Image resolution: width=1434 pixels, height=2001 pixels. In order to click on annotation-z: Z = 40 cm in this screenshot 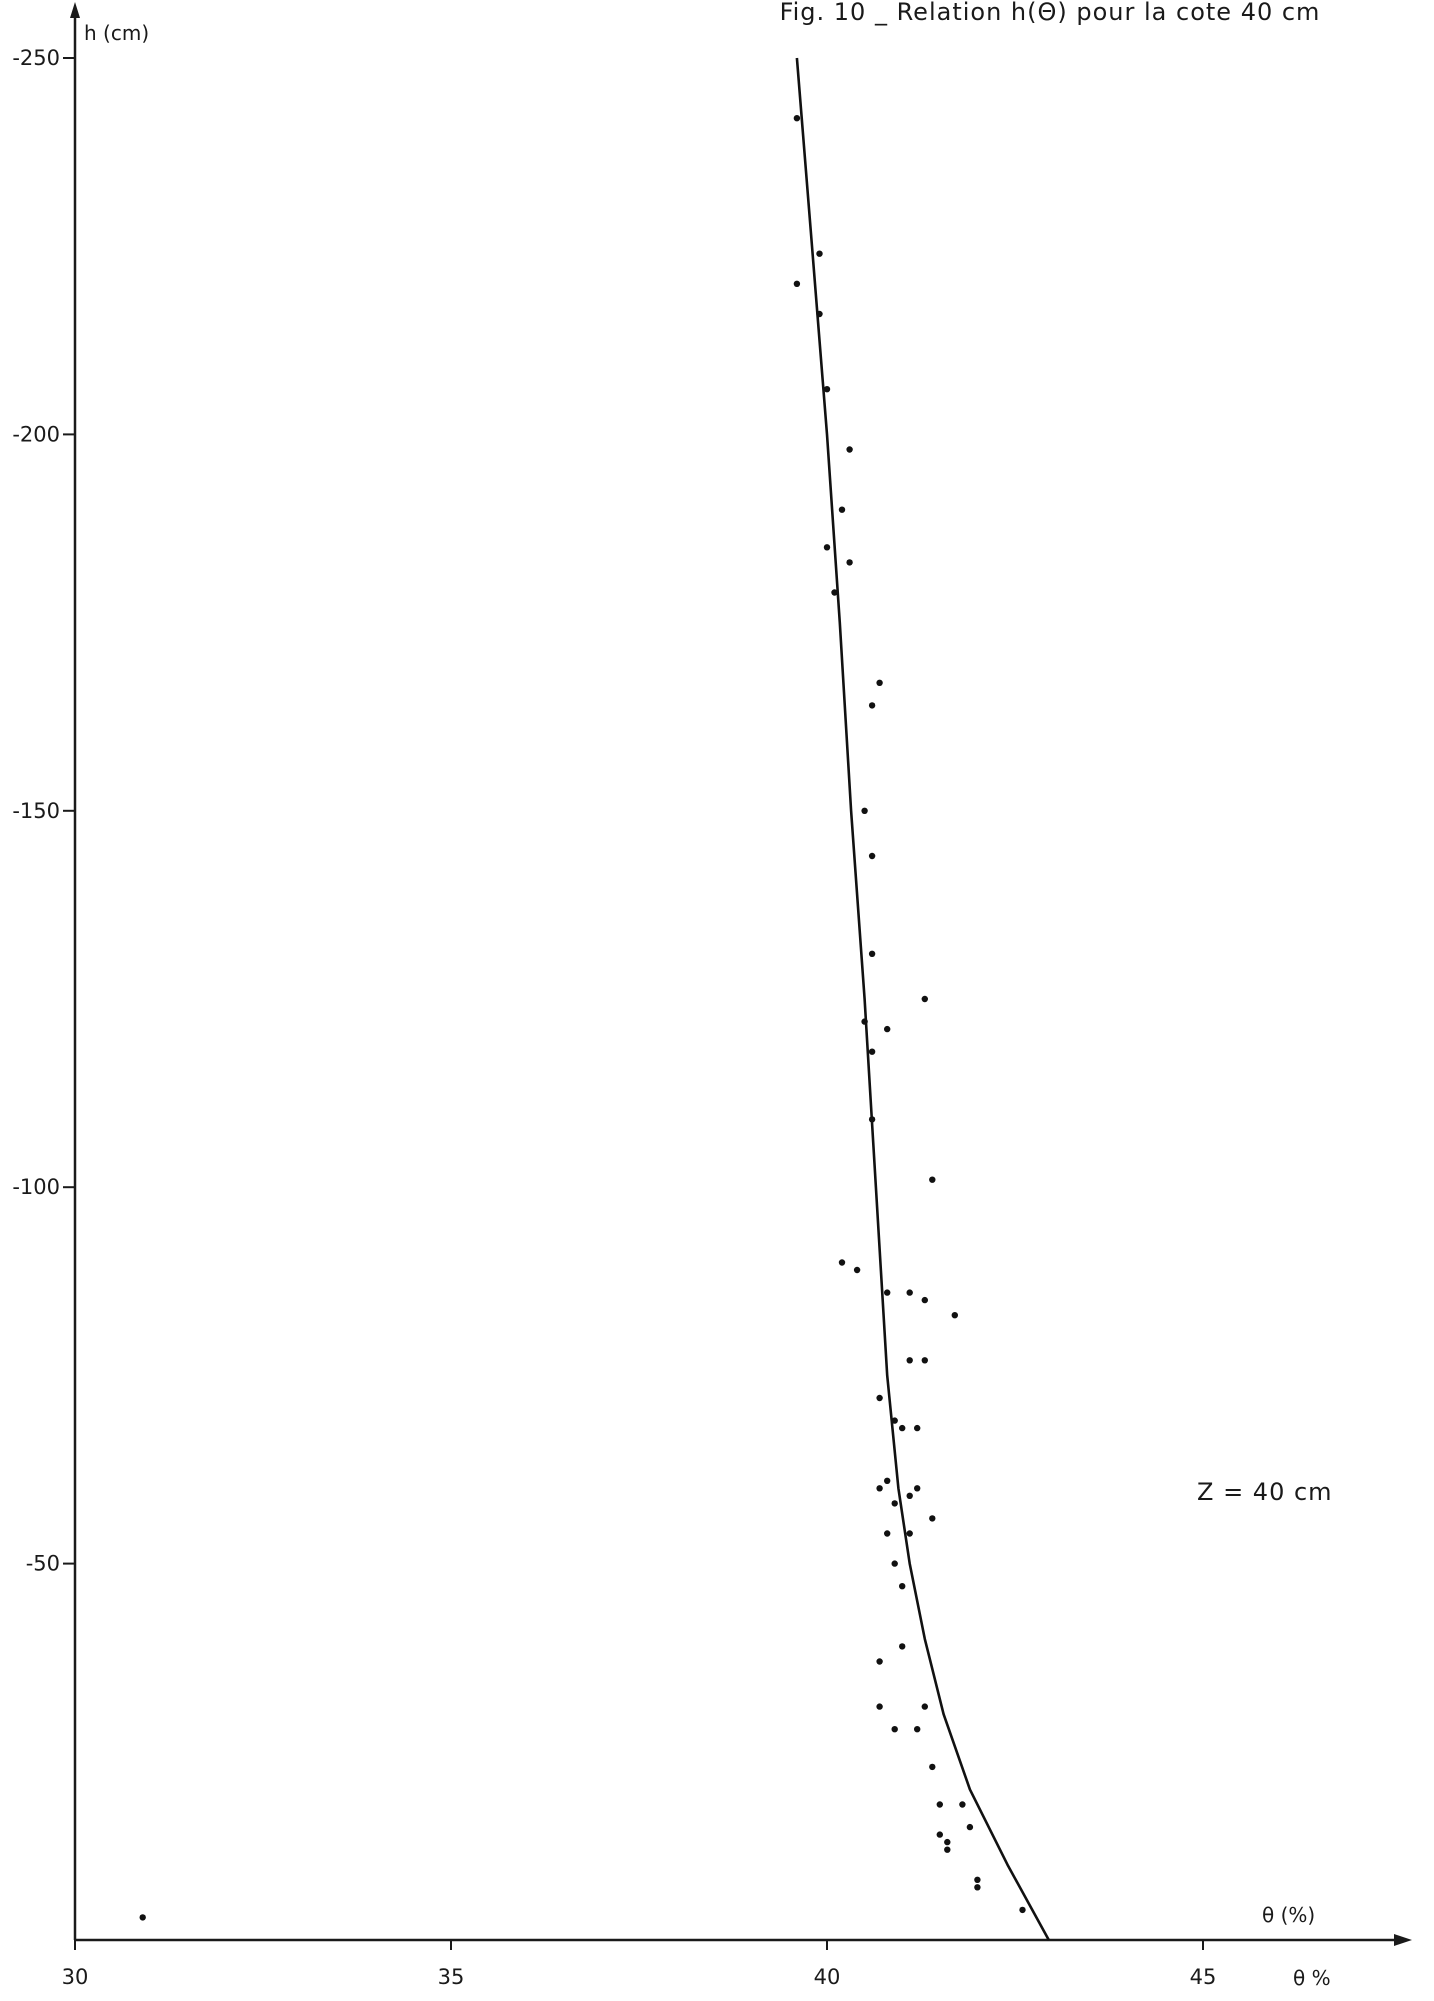, I will do `click(1265, 1492)`.